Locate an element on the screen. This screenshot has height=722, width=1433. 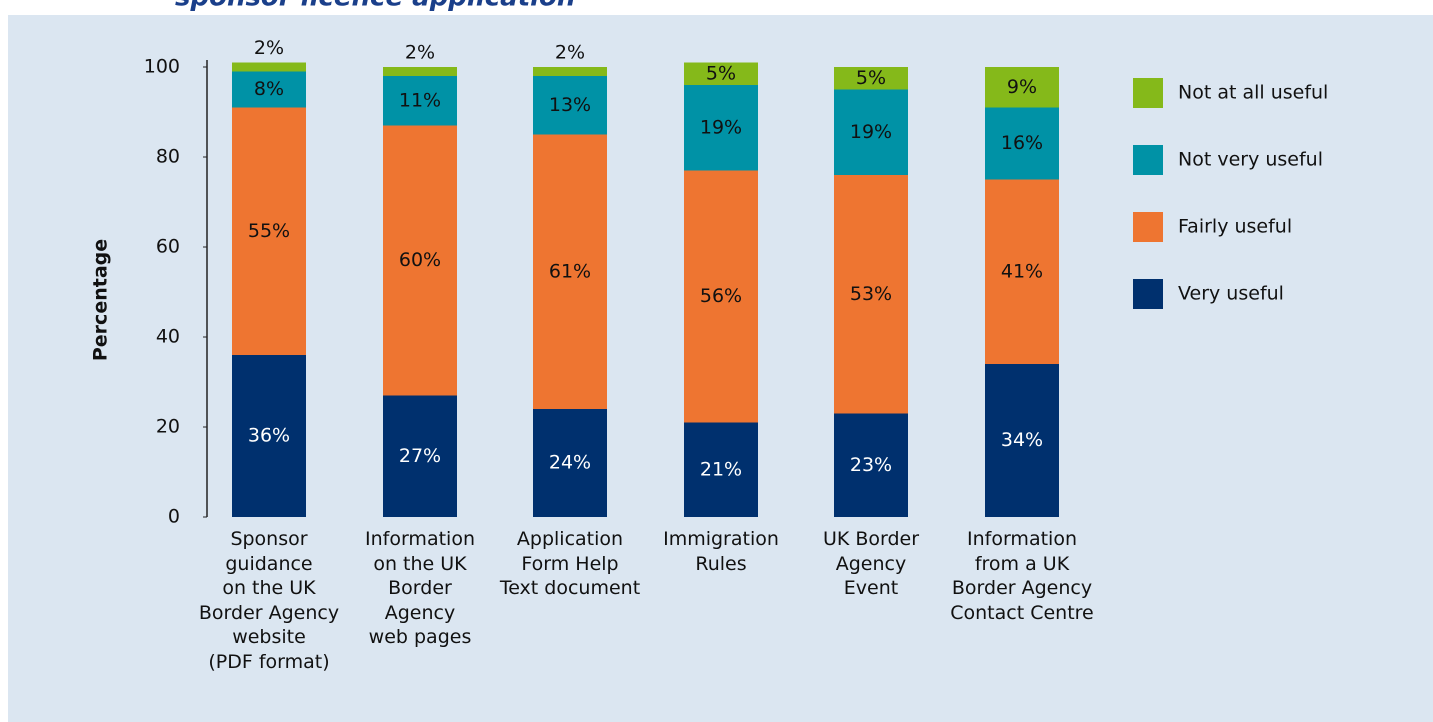
data-label: 60% is located at coordinates (420, 260).